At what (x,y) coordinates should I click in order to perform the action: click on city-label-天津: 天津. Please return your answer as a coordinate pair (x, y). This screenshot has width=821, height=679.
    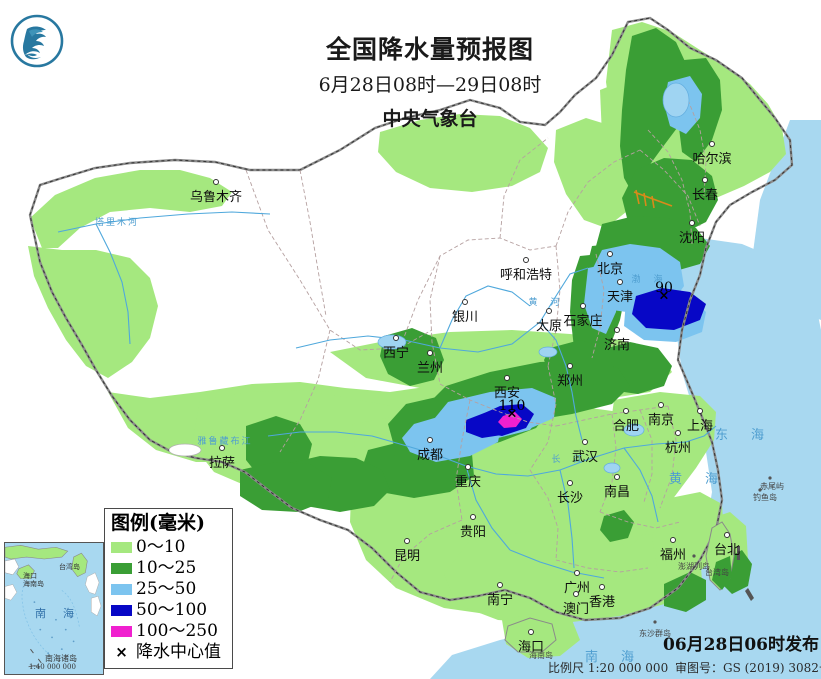
    Looking at the image, I should click on (620, 297).